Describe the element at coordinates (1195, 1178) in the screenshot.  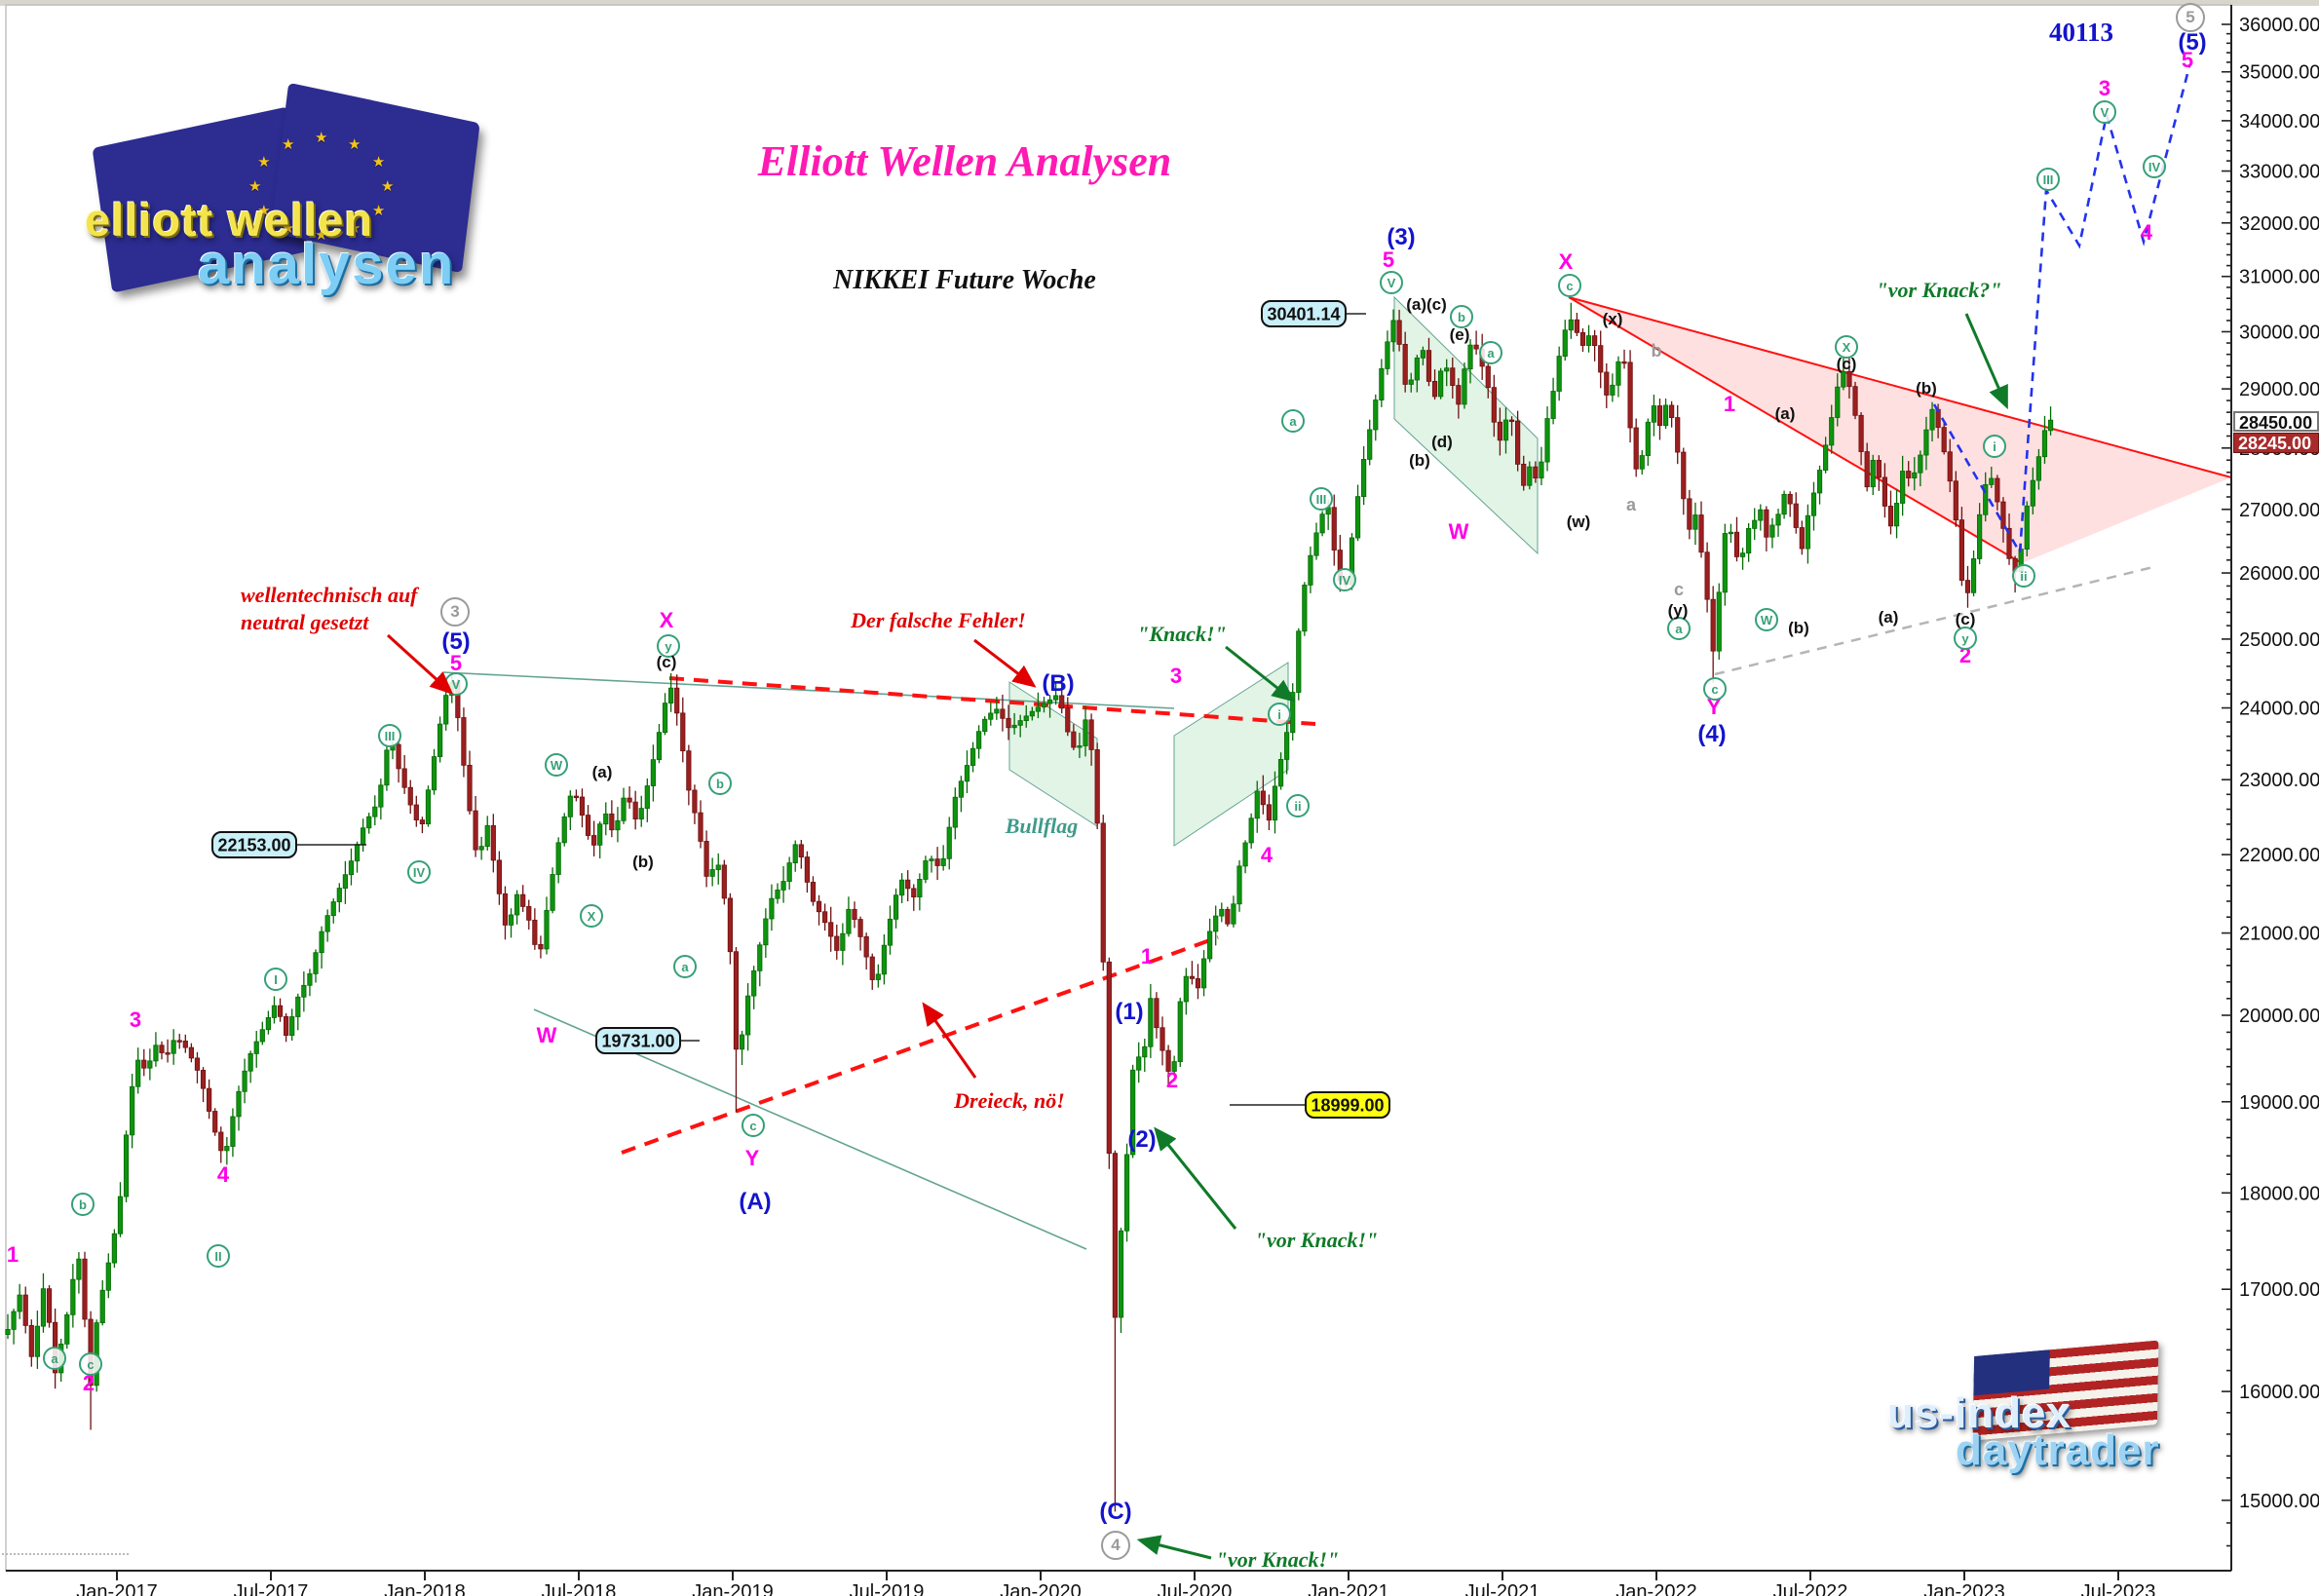
I see `annotation-arrow` at that location.